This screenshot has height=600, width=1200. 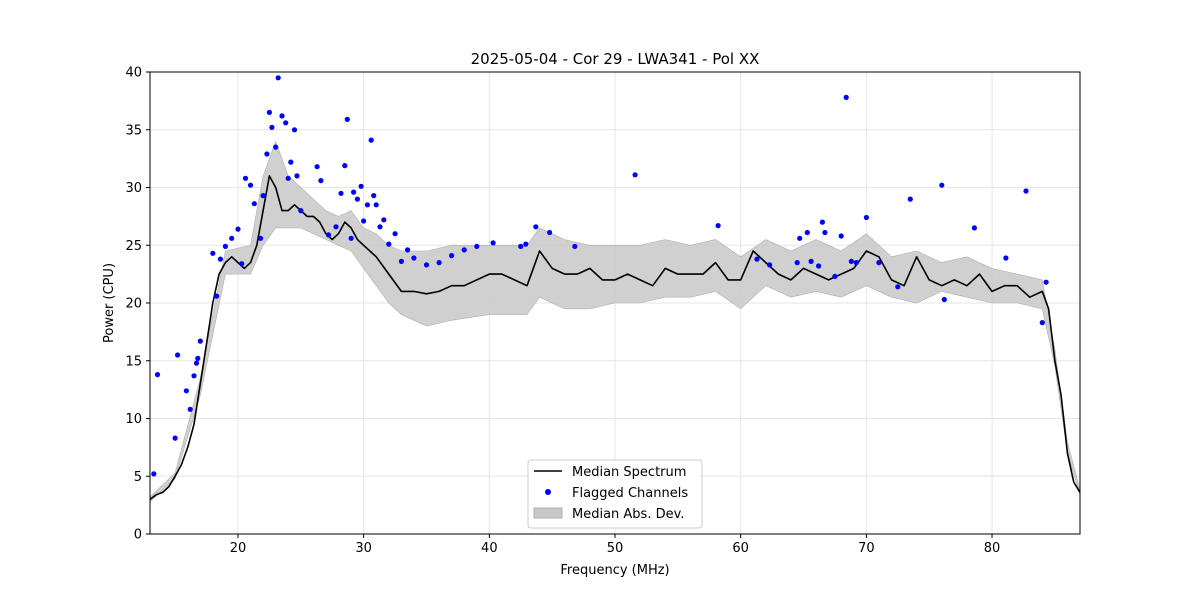 I want to click on legend-median-label: Median Spectrum, so click(x=629, y=472).